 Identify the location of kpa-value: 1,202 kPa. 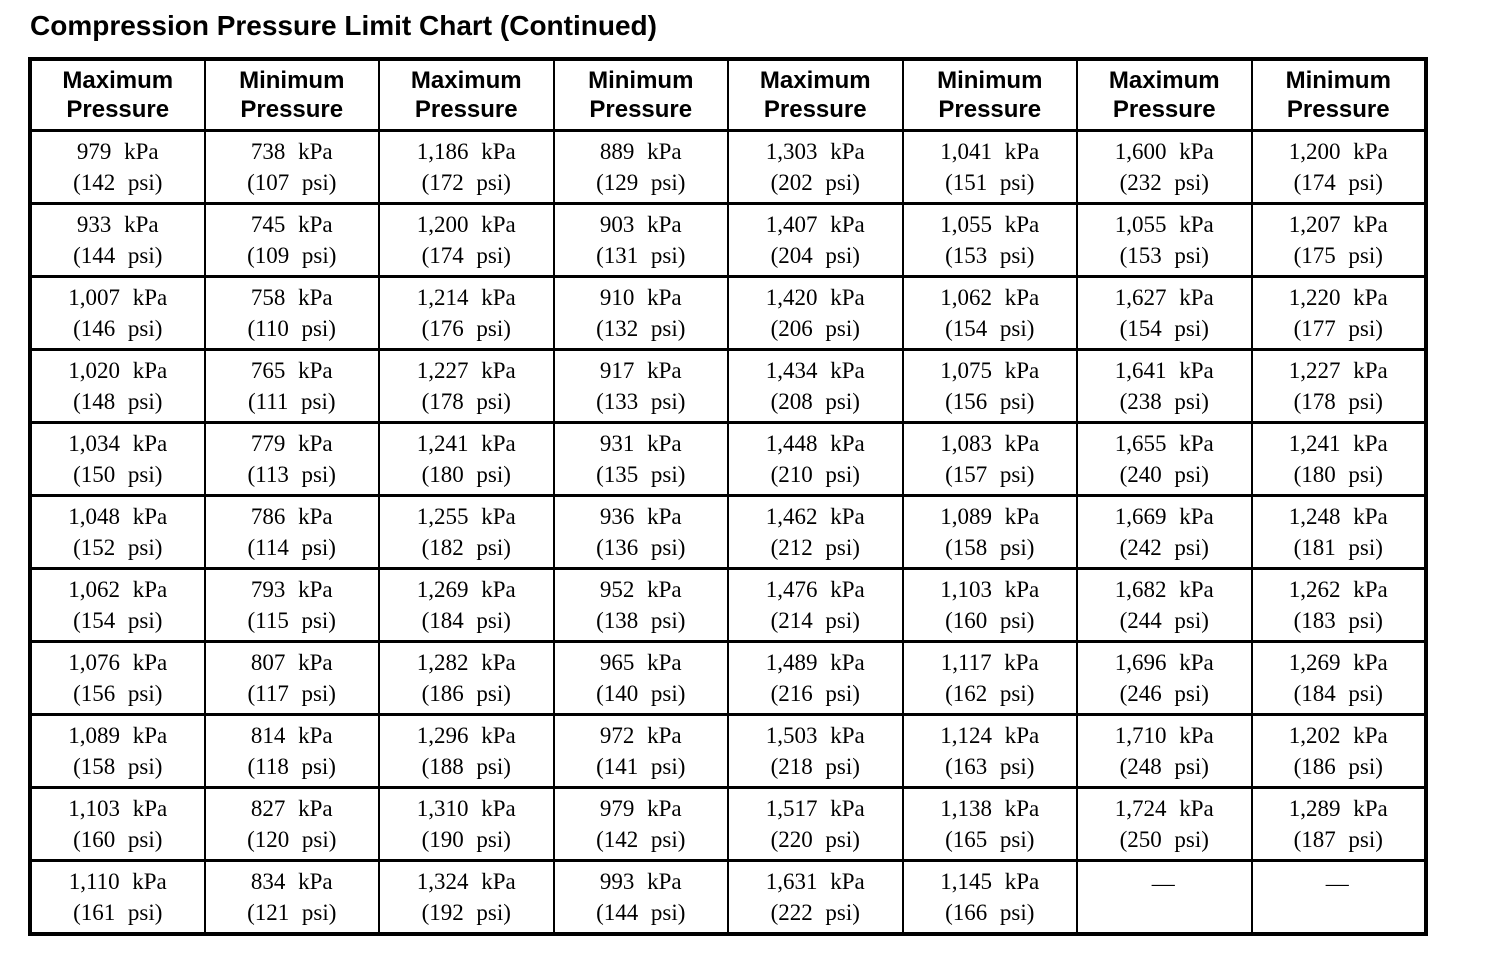
(1338, 735).